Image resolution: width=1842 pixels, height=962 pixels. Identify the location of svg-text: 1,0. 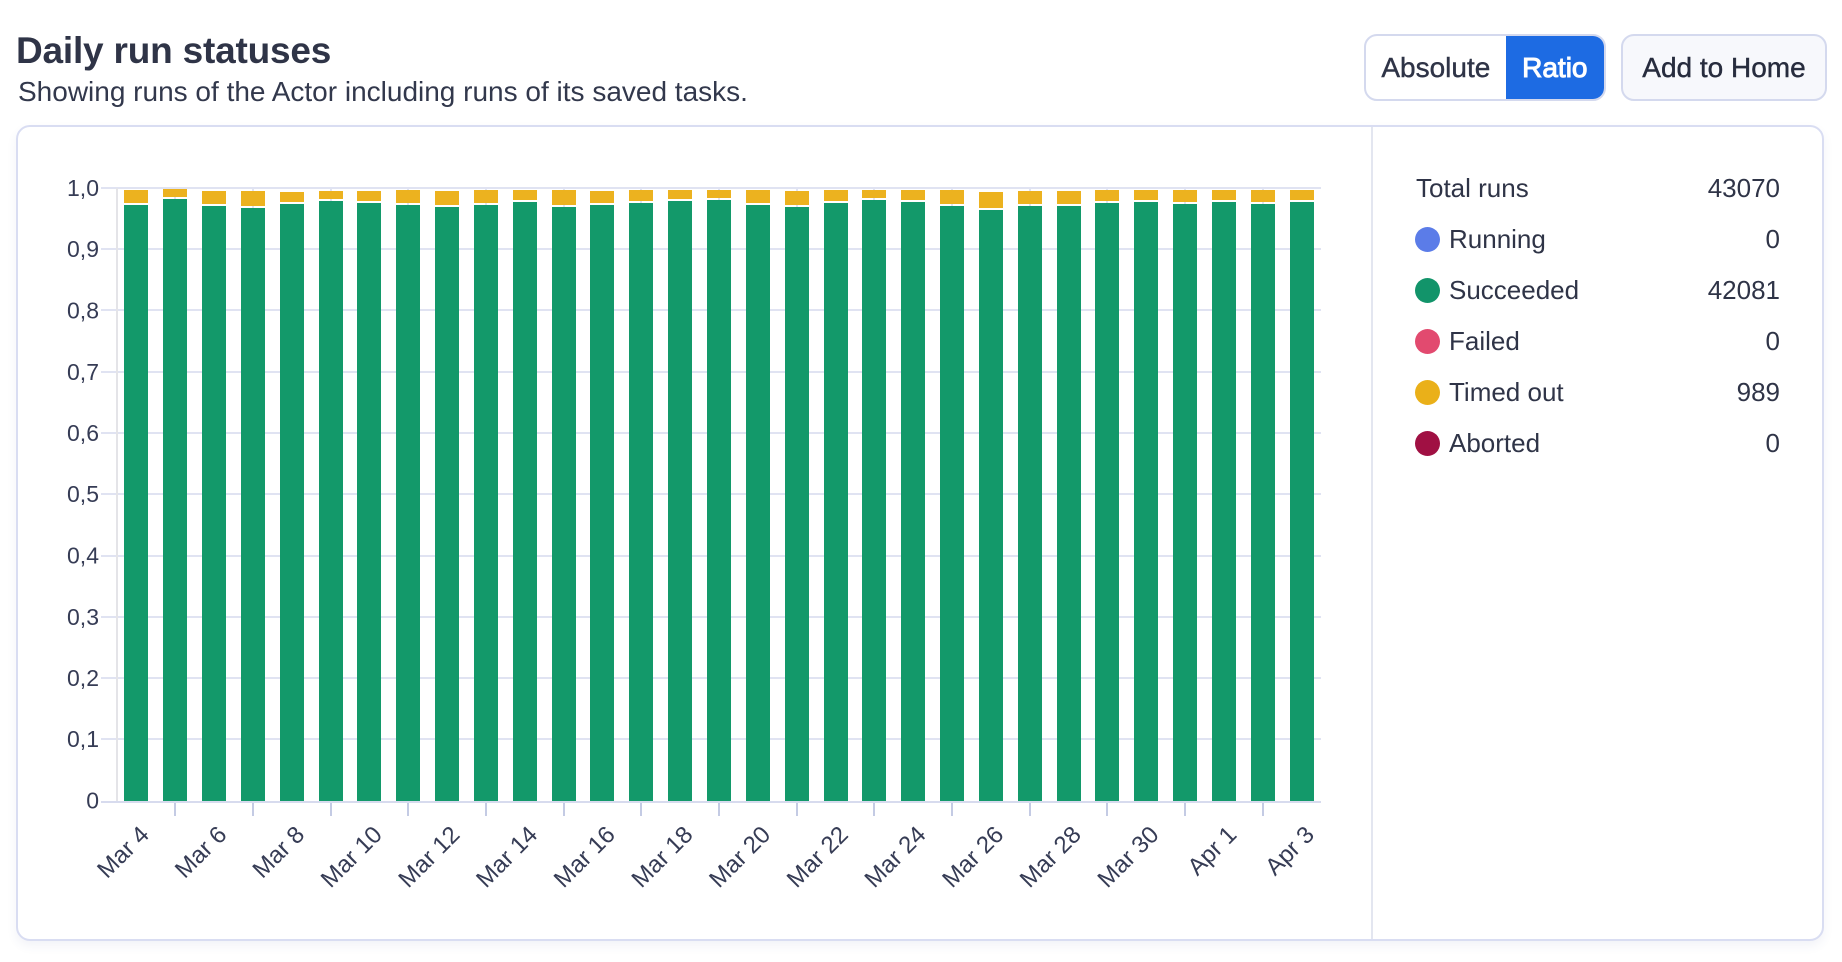
(83, 188).